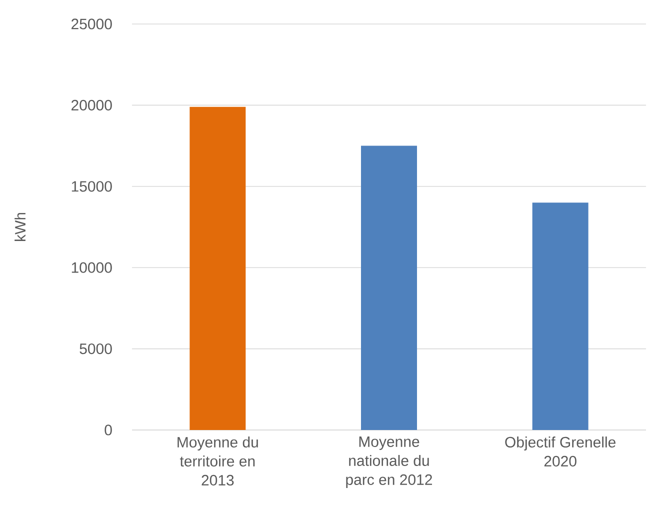 This screenshot has width=648, height=506. Describe the element at coordinates (92, 105) in the screenshot. I see `y-tick-label: 20000` at that location.